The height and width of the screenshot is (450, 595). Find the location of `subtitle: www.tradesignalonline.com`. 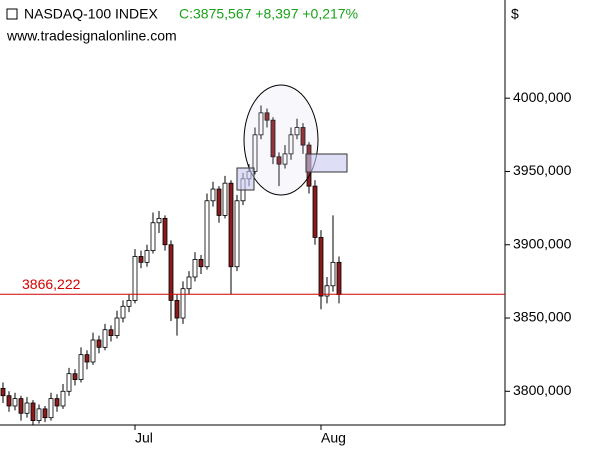

subtitle: www.tradesignalonline.com is located at coordinates (91, 36).